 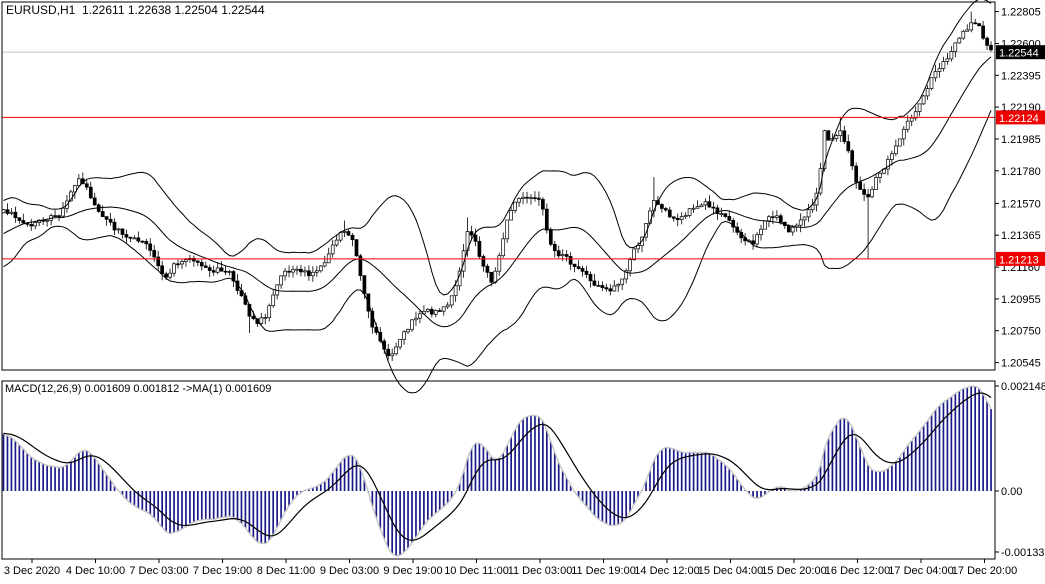 I want to click on time-tick-label: 8 Dec 11:00, so click(x=286, y=571).